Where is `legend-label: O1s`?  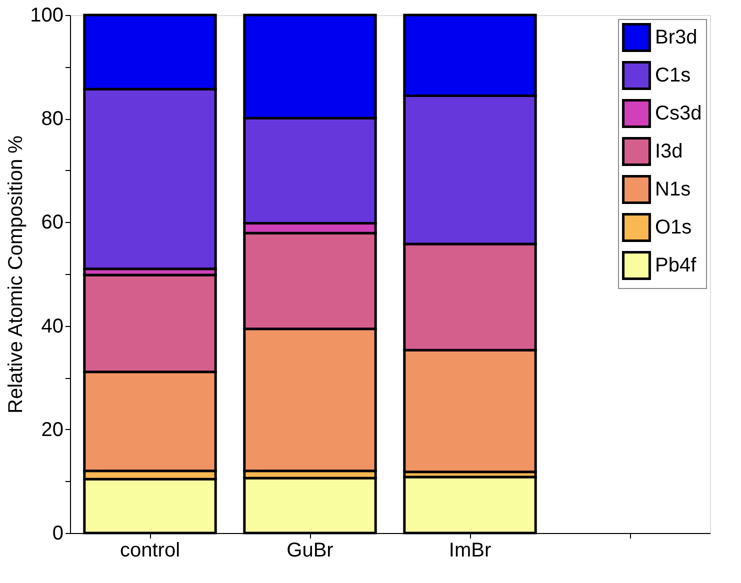 legend-label: O1s is located at coordinates (673, 227).